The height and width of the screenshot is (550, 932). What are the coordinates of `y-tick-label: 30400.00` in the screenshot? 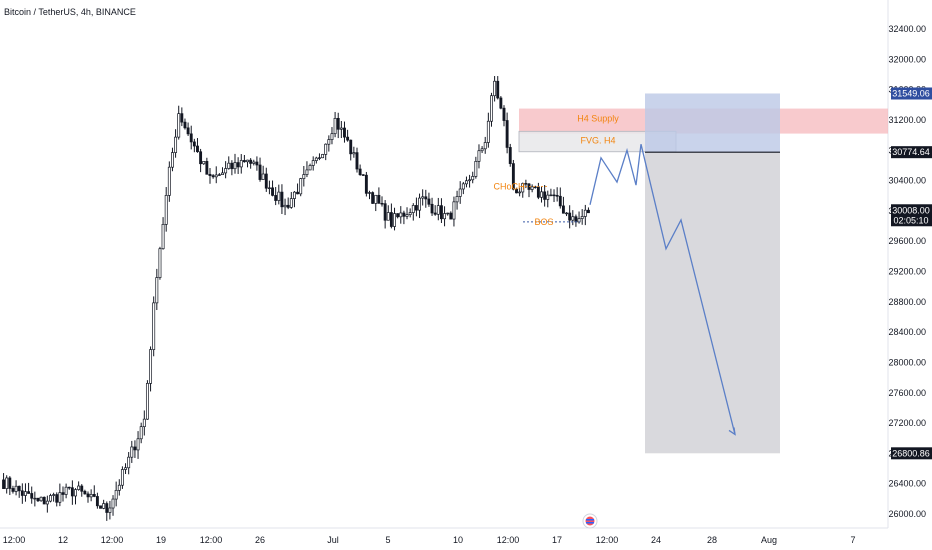 It's located at (907, 181).